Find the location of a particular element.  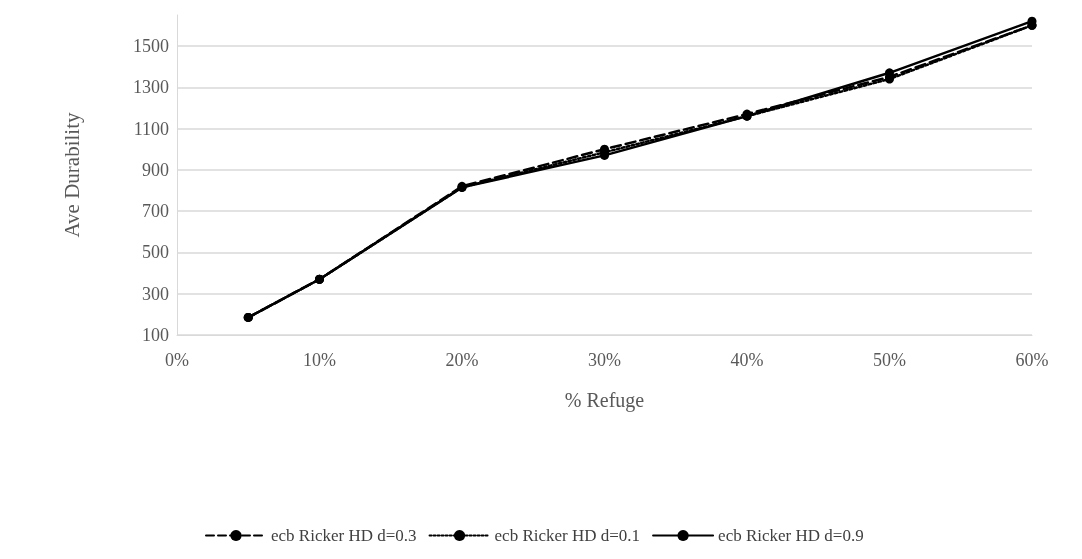

y-tick-label: 1300 is located at coordinates (151, 87).